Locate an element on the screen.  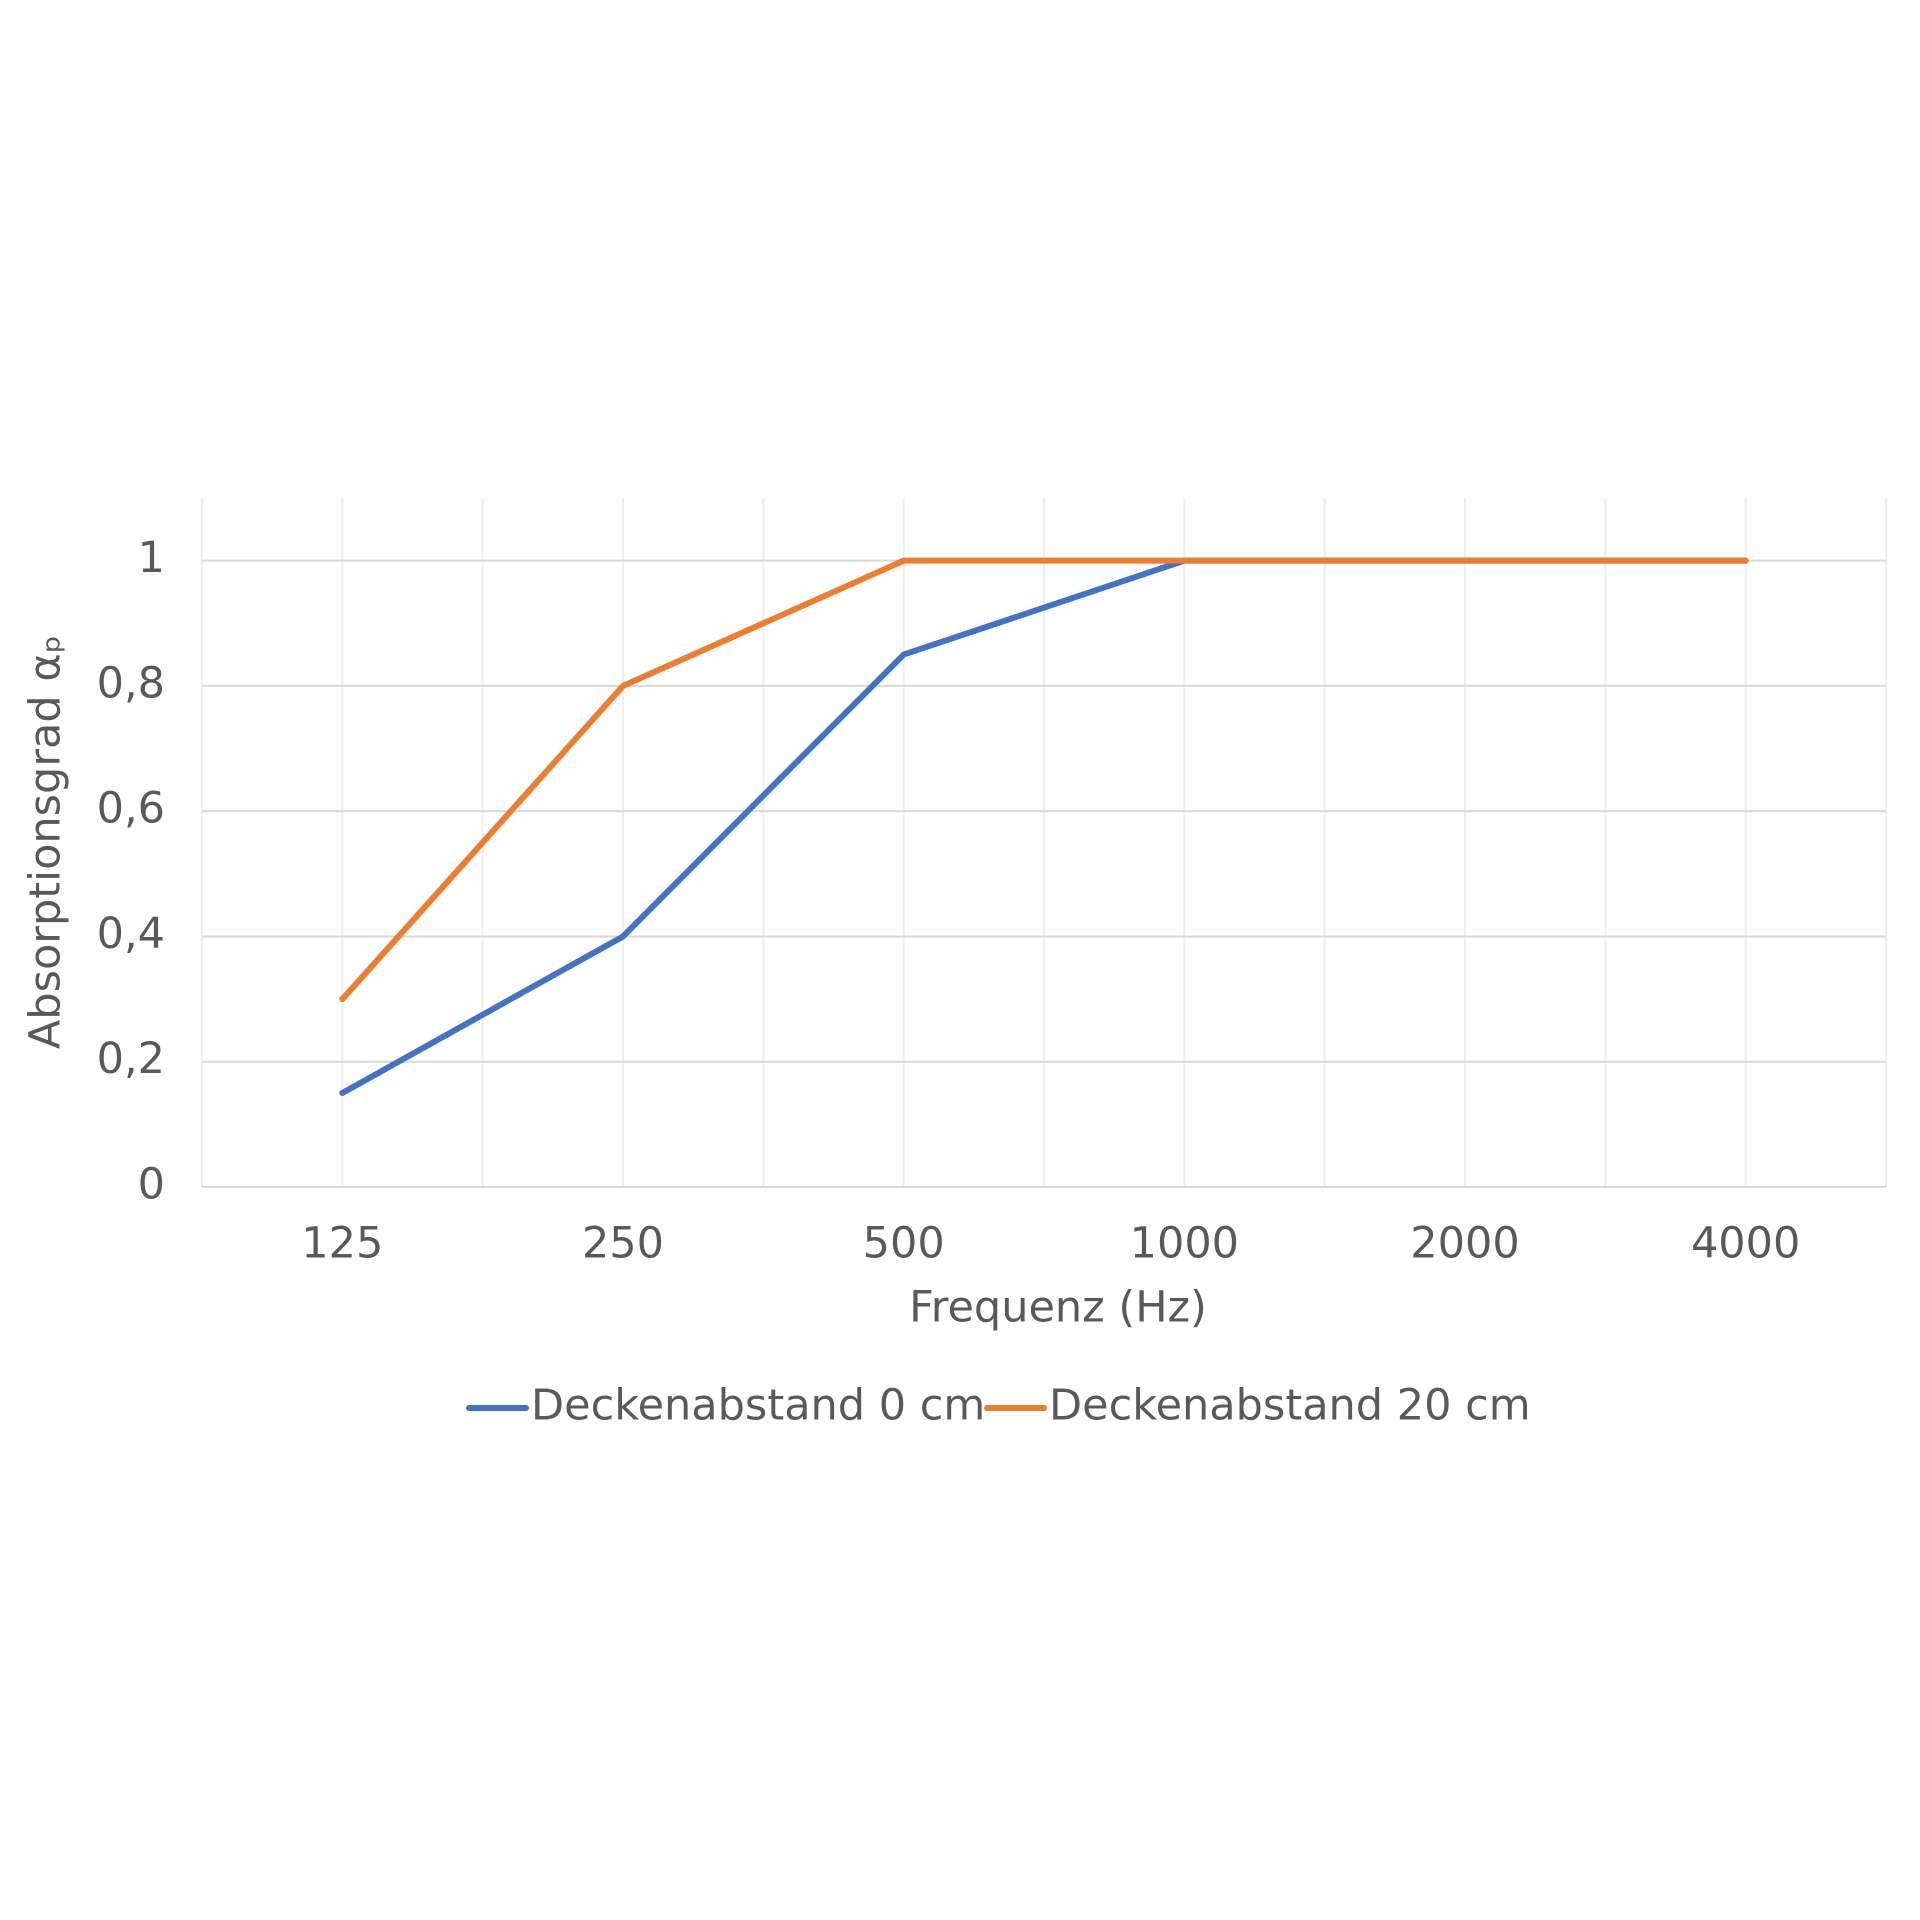
y-tick-label: 0,4 is located at coordinates (131, 934).